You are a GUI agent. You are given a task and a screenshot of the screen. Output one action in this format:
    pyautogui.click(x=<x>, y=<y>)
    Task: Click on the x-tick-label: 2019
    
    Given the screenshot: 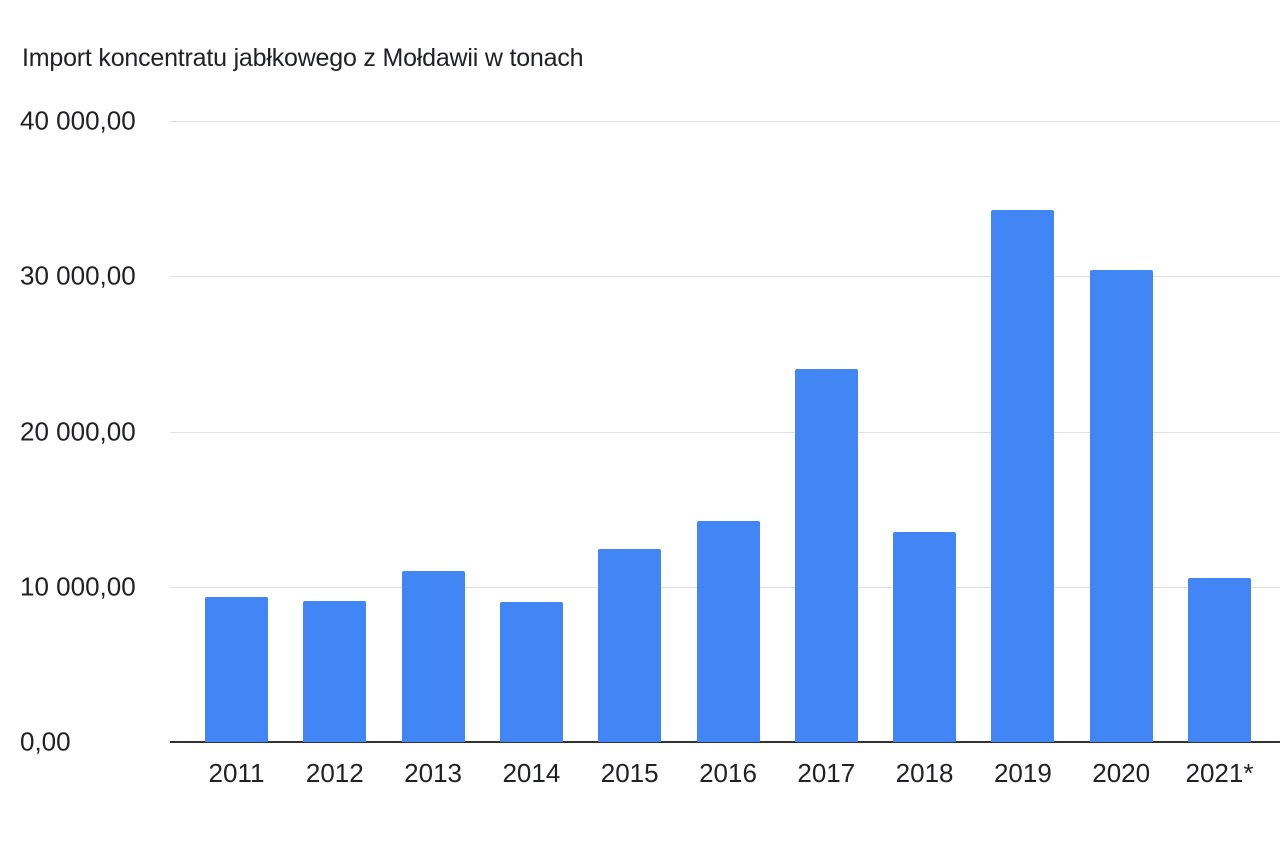 What is the action you would take?
    pyautogui.click(x=1022, y=773)
    